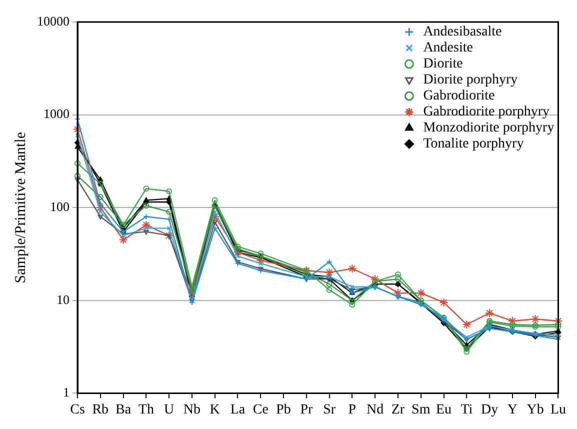  Describe the element at coordinates (100, 410) in the screenshot. I see `x-tick-label: Rb` at that location.